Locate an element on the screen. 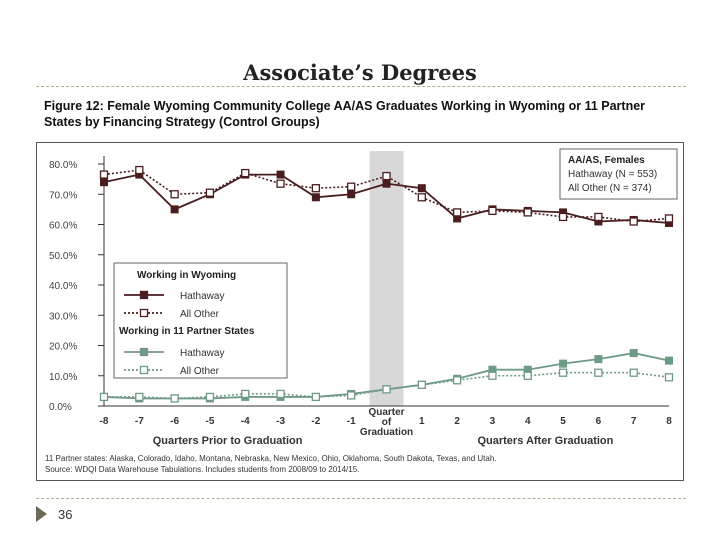  x-tick-label: 1 is located at coordinates (422, 421).